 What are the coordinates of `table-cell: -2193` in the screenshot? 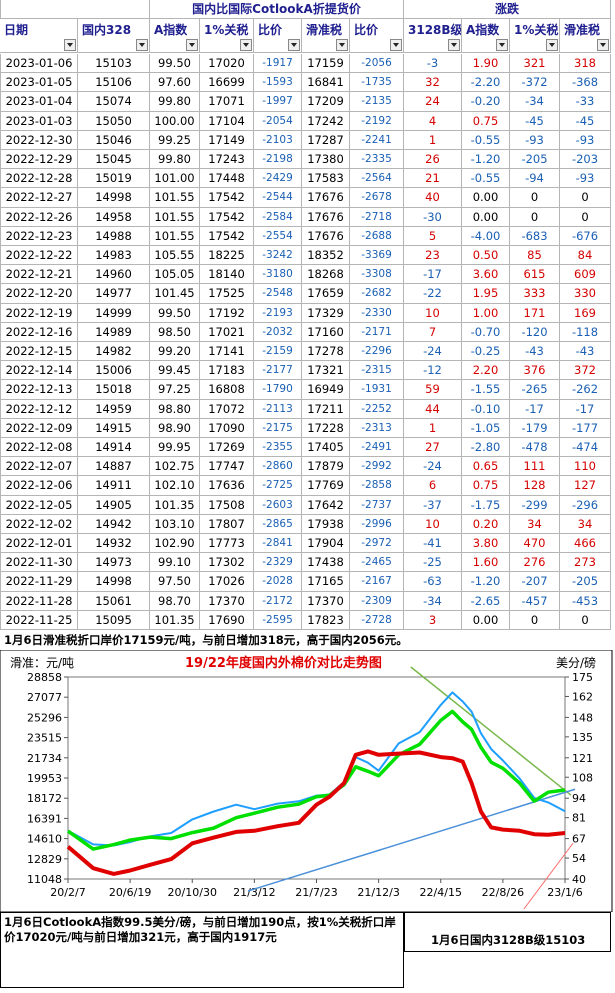 It's located at (278, 313).